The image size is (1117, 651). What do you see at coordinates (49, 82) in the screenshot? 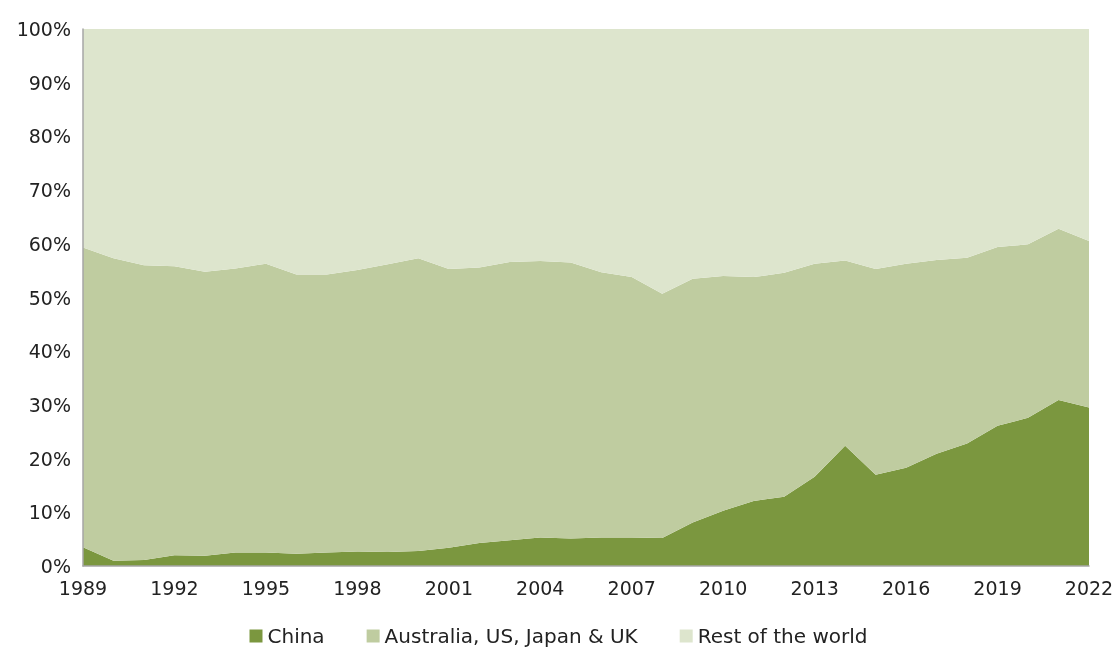
I see `y-tick-label: 90%` at bounding box center [49, 82].